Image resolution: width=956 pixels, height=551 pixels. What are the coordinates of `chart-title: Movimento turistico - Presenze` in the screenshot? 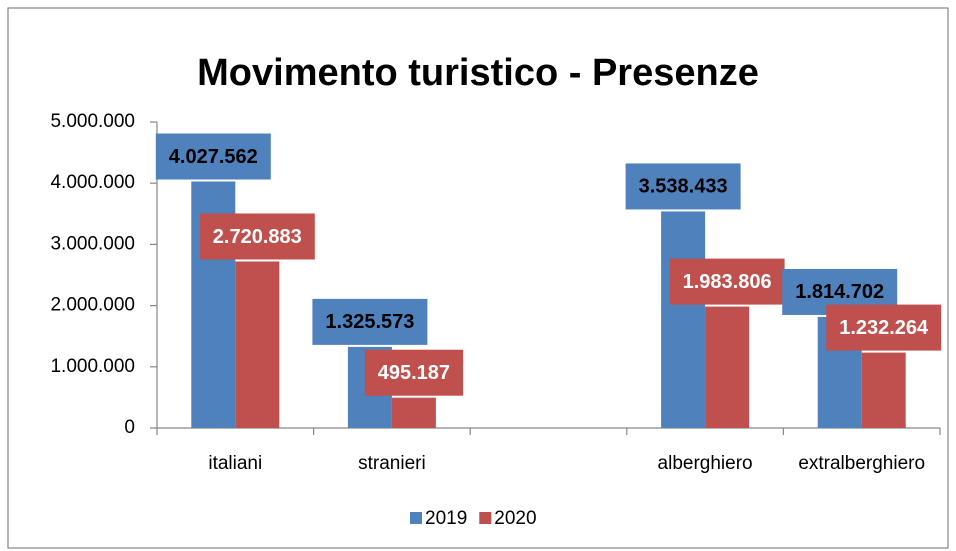 It's located at (478, 73).